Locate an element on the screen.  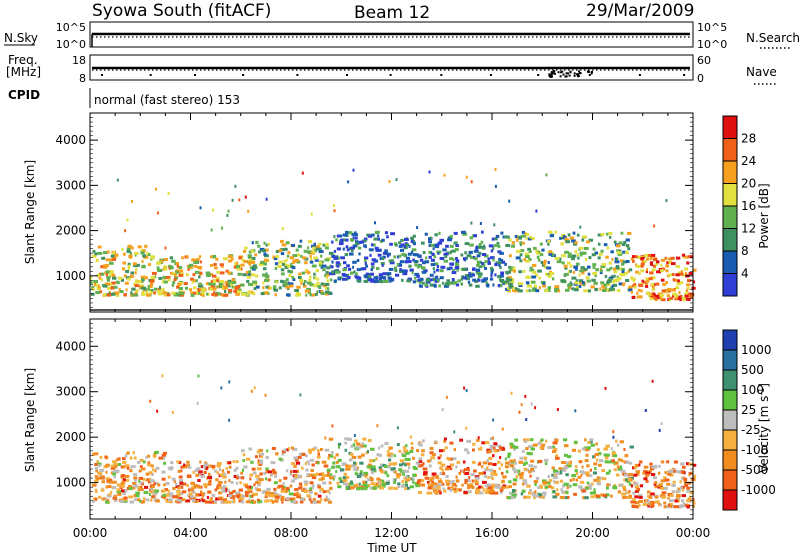
power-colorbar-segment is located at coordinates (730, 149).